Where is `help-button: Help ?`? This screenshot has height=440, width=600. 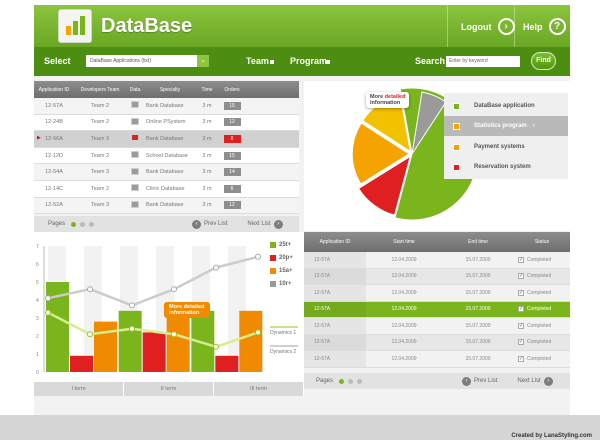 help-button: Help ? is located at coordinates (544, 26).